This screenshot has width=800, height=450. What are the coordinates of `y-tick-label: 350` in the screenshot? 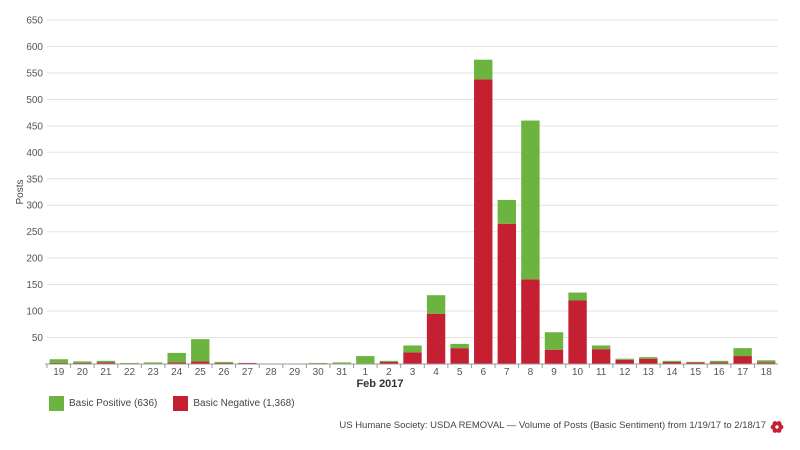 It's located at (34, 179).